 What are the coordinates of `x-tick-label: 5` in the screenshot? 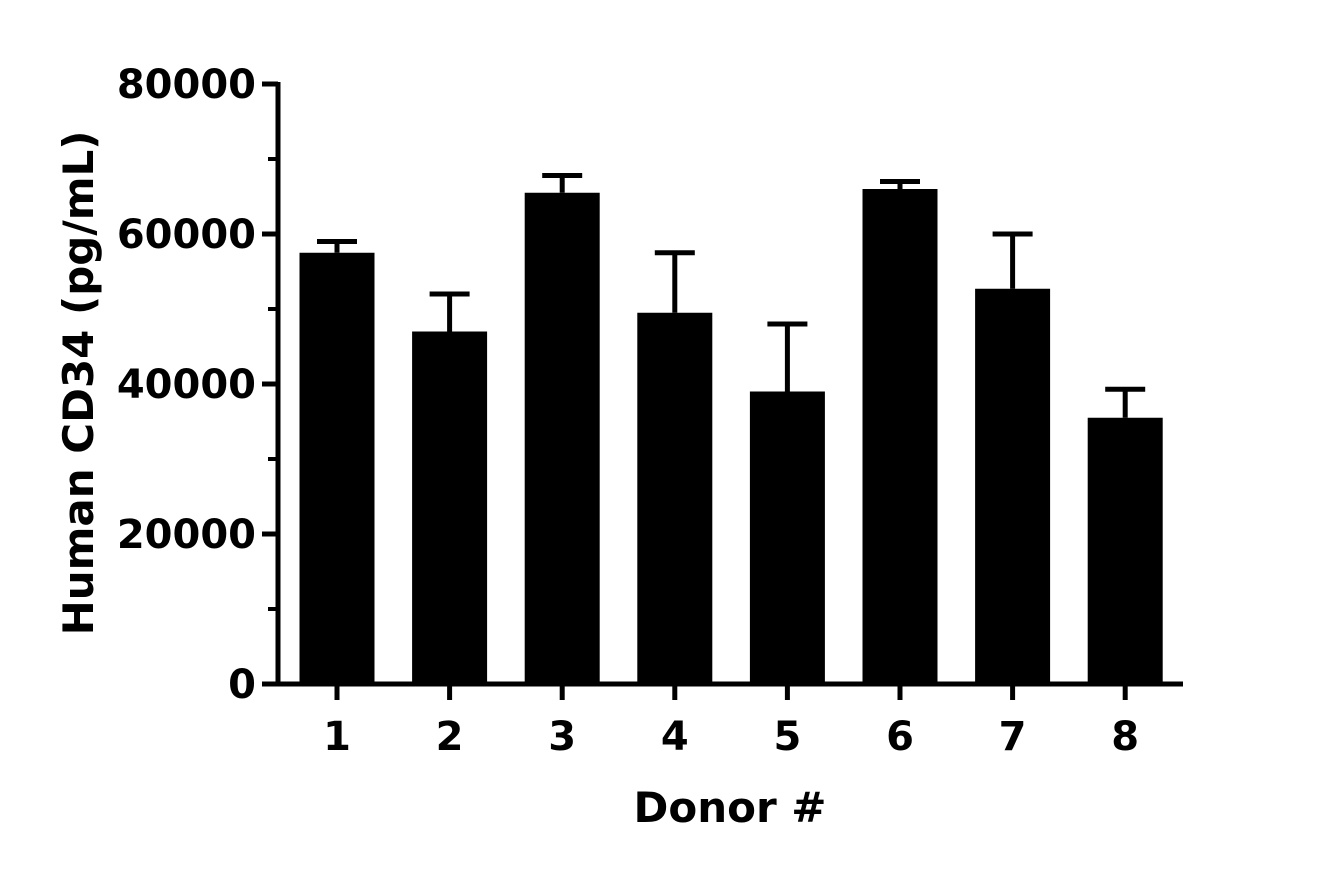 It's located at (787, 737).